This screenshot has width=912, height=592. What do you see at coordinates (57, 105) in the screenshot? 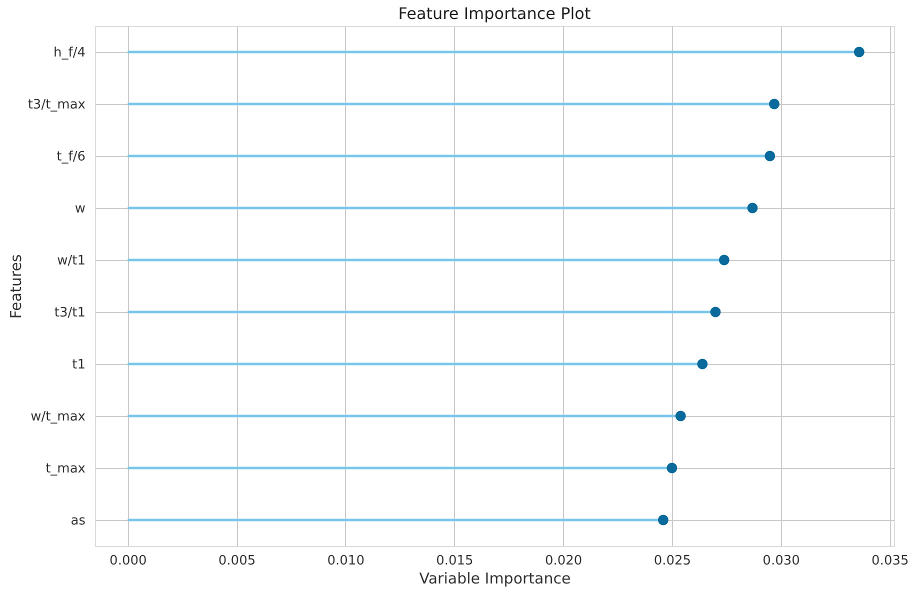
I see `y-tick-label: t3/t_max` at bounding box center [57, 105].